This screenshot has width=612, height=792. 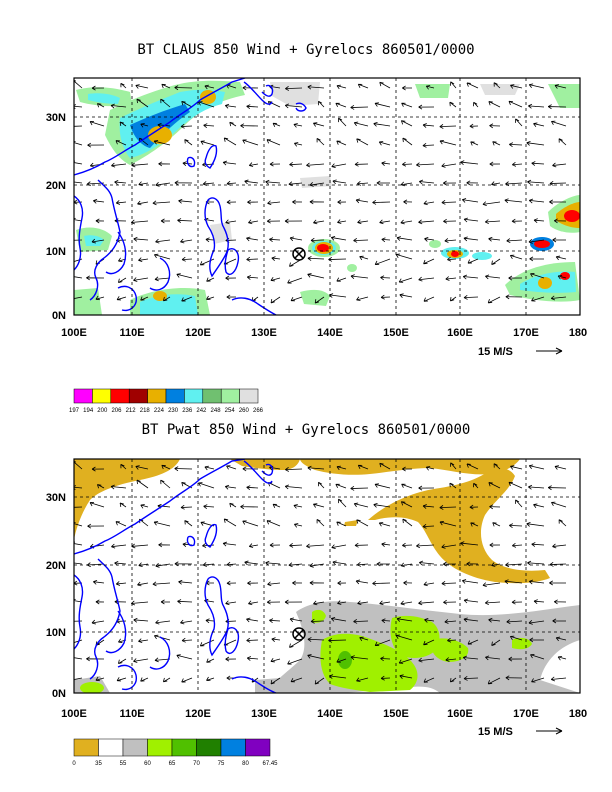 I want to click on colorbar-tick-label: 218, so click(x=145, y=411).